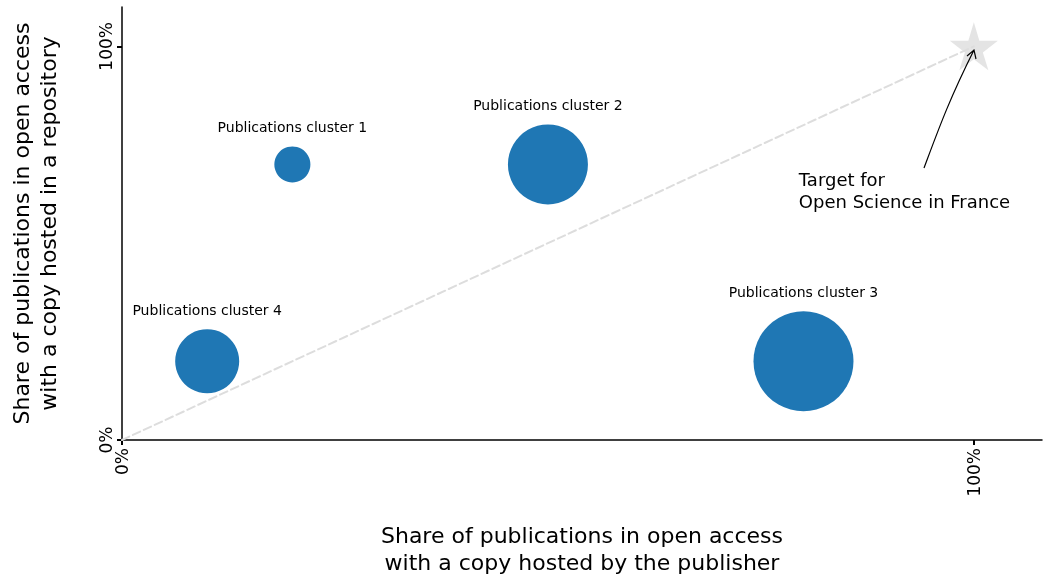  I want to click on series-label: Publications cluster 1, so click(292, 127).